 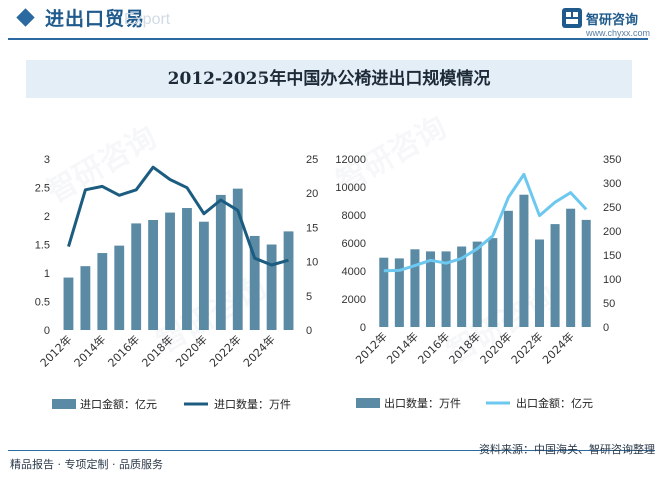 What do you see at coordinates (354, 216) in the screenshot?
I see `y-left-tick-label: 8000` at bounding box center [354, 216].